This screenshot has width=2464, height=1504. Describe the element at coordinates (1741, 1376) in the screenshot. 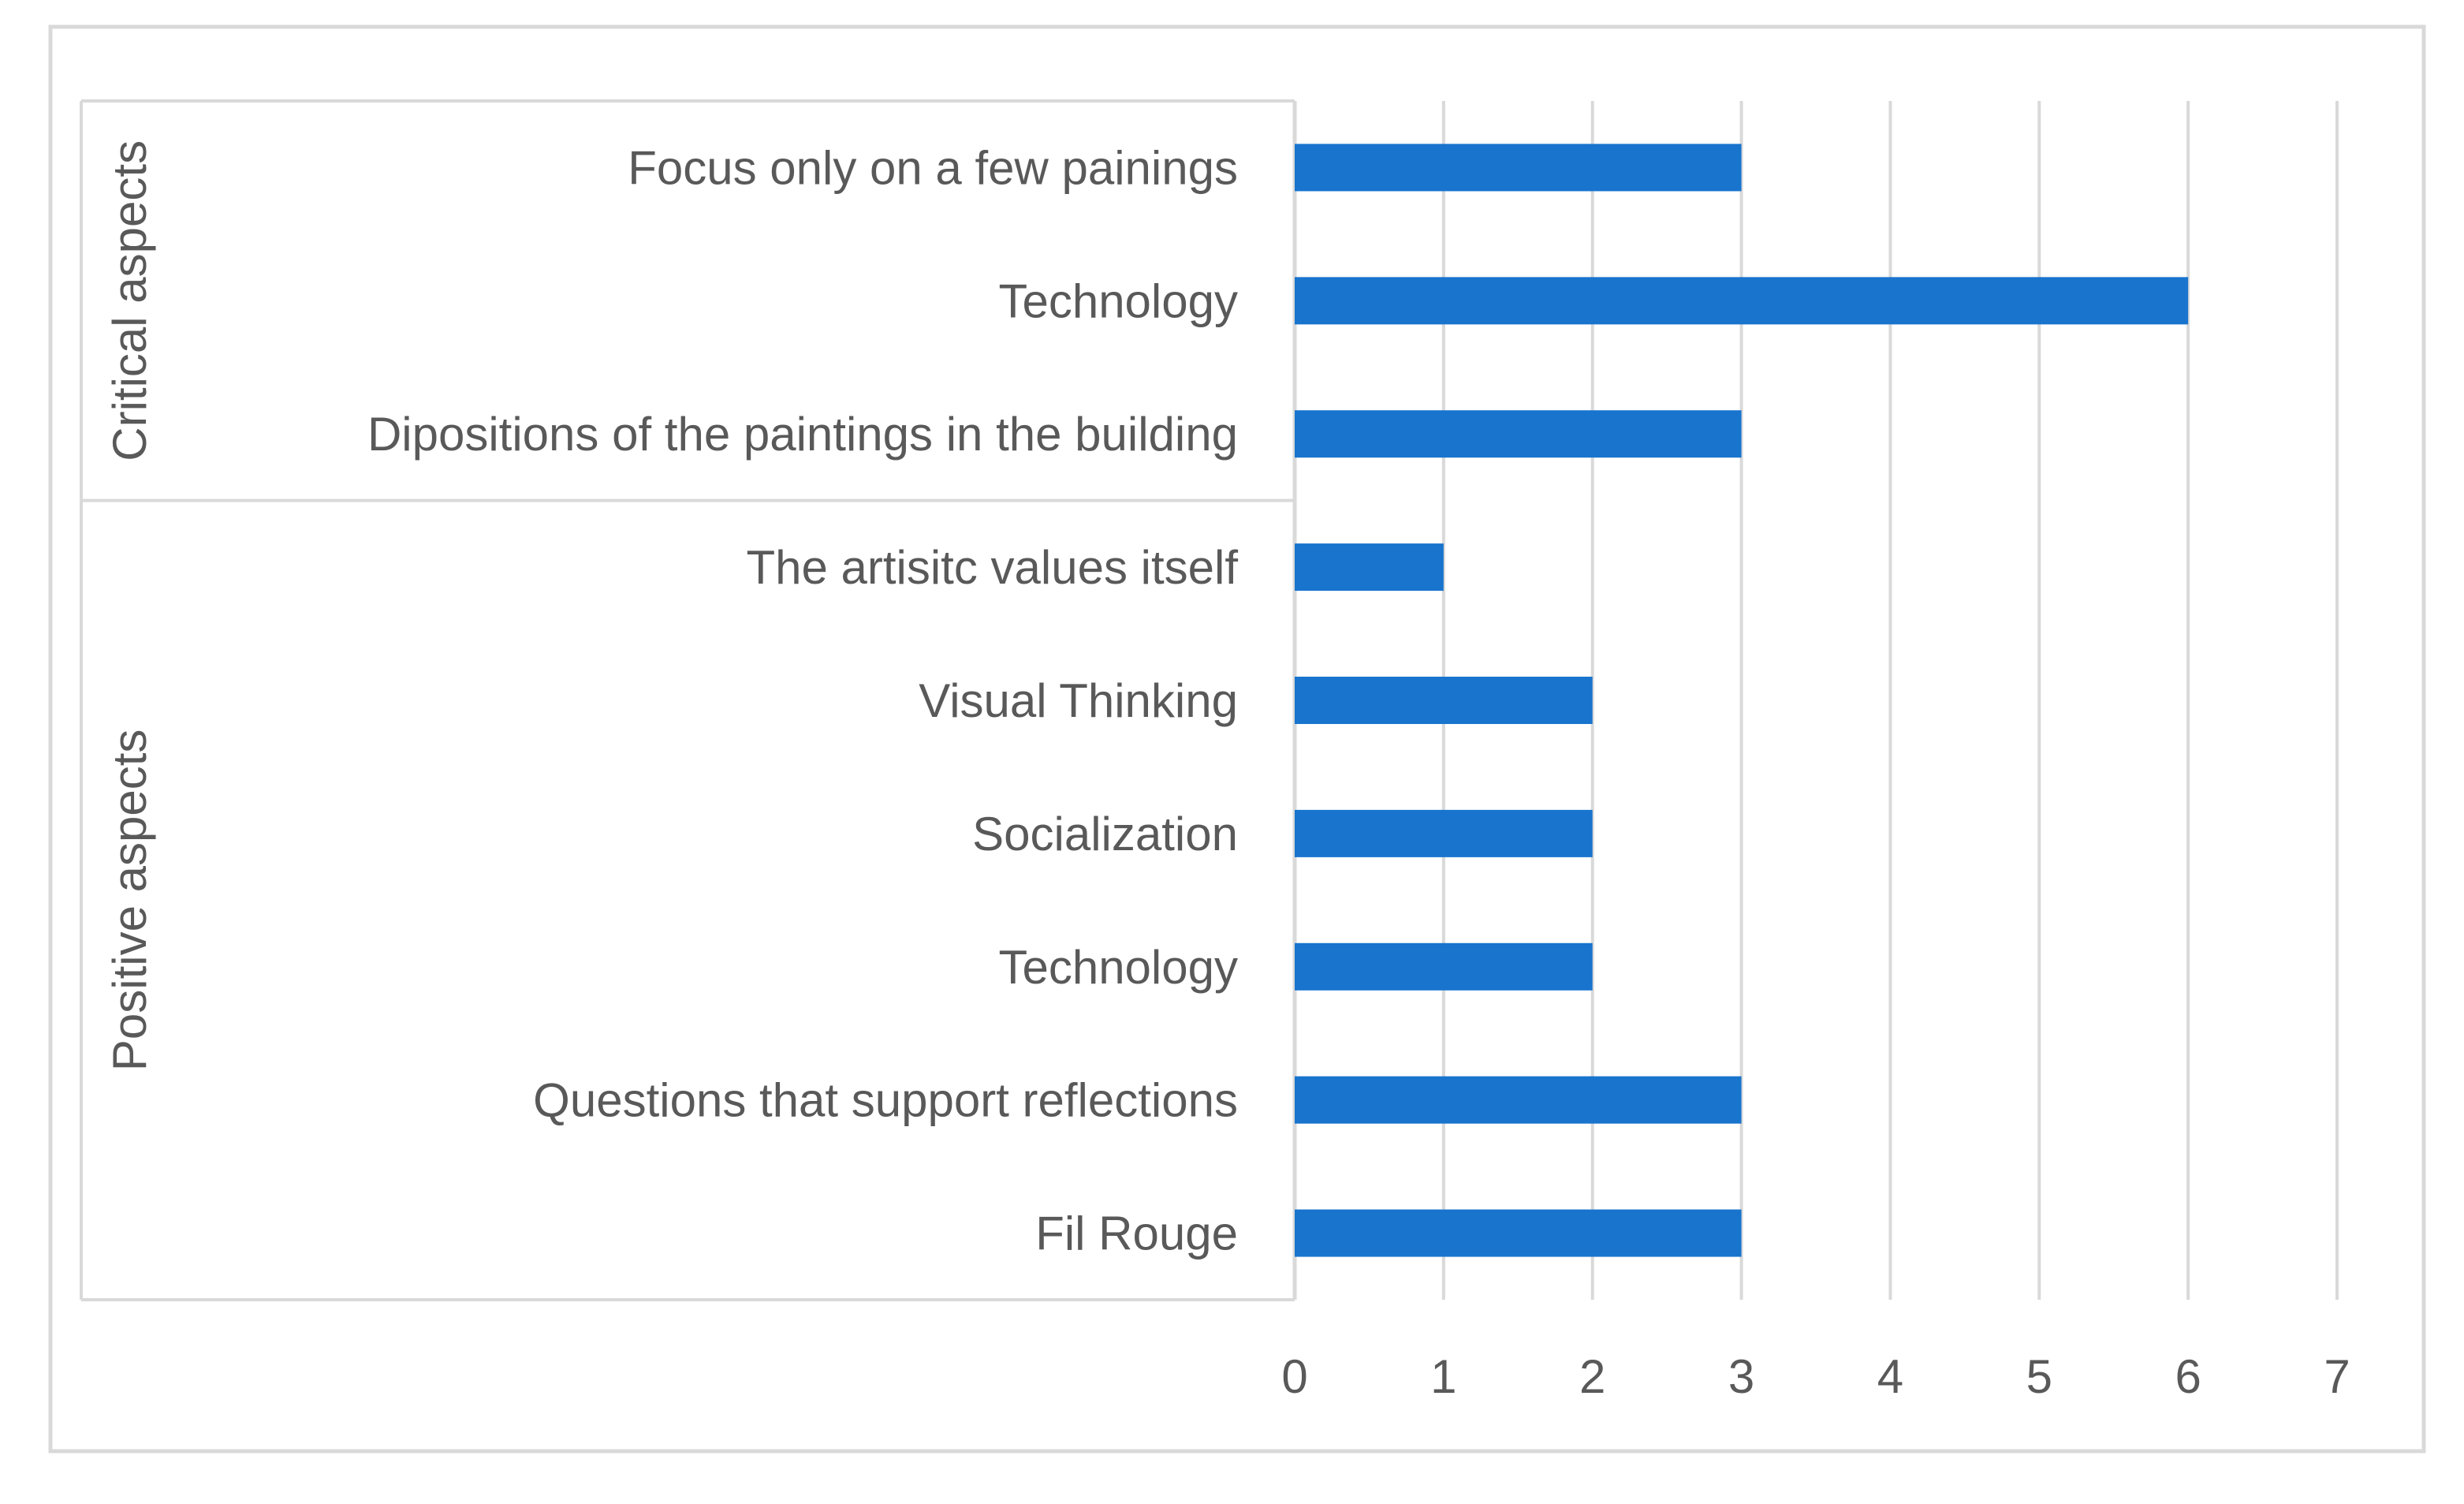

I see `x-tick-label: 3` at that location.